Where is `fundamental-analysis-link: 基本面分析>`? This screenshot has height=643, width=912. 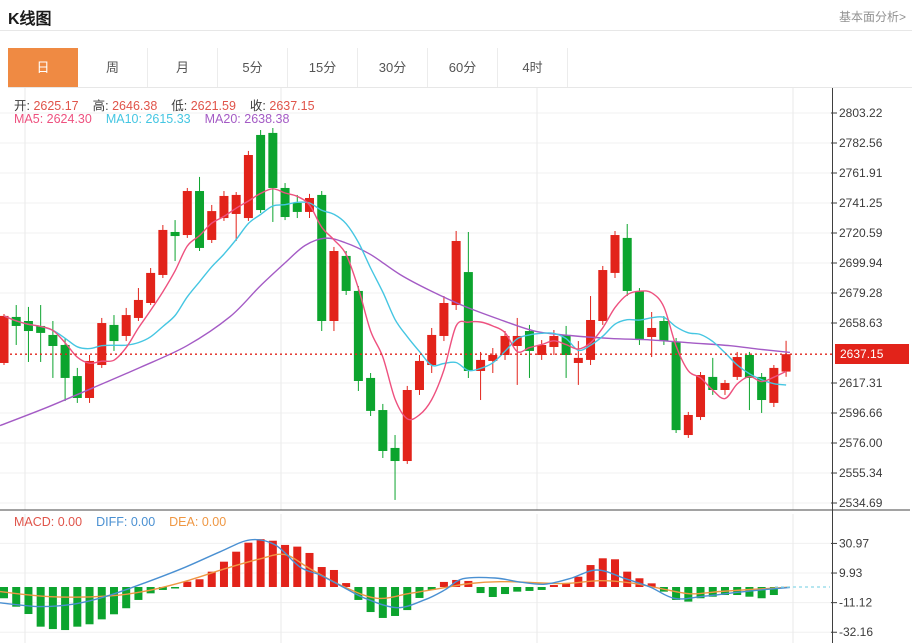
fundamental-analysis-link: 基本面分析> is located at coordinates (872, 17).